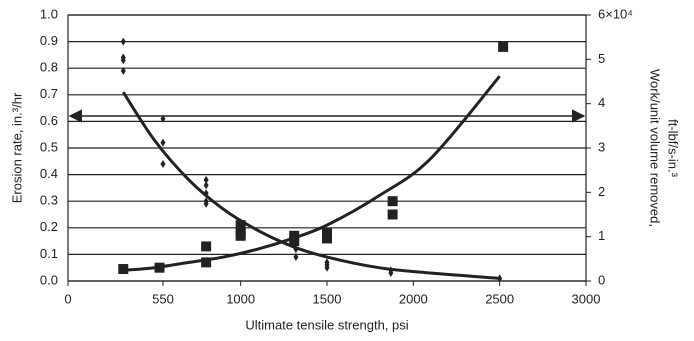 The width and height of the screenshot is (694, 341). I want to click on x-tick-label: 2500, so click(499, 298).